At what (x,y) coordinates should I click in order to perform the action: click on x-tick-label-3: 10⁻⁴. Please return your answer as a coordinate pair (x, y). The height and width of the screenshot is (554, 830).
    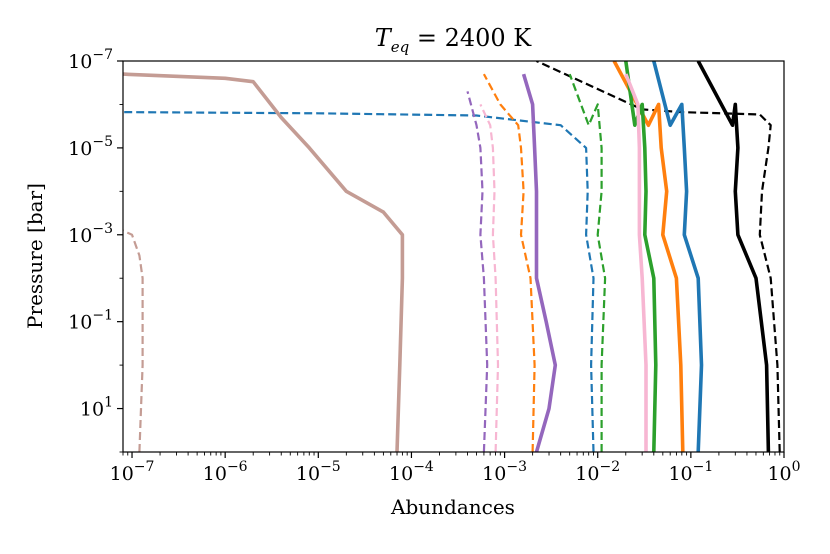
    Looking at the image, I should click on (411, 472).